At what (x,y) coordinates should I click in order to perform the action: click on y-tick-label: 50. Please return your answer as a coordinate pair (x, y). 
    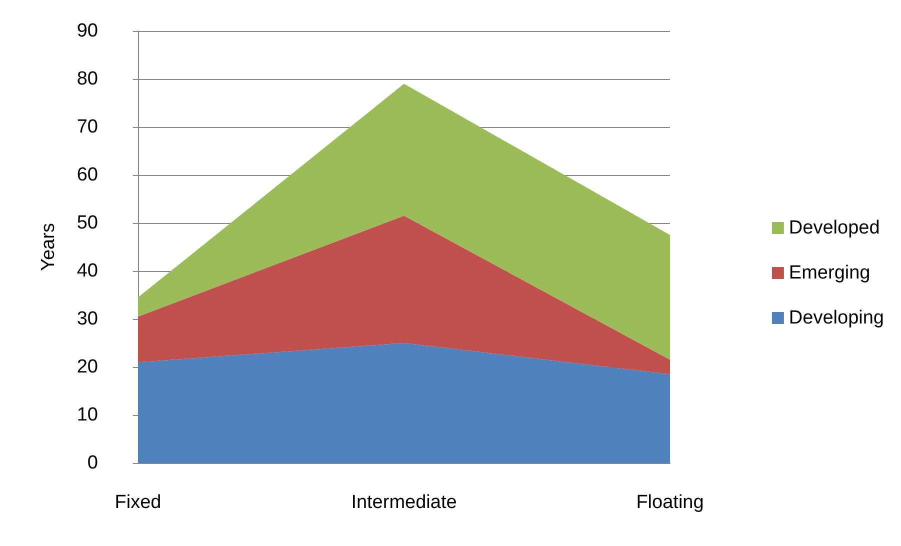
    Looking at the image, I should click on (87, 223).